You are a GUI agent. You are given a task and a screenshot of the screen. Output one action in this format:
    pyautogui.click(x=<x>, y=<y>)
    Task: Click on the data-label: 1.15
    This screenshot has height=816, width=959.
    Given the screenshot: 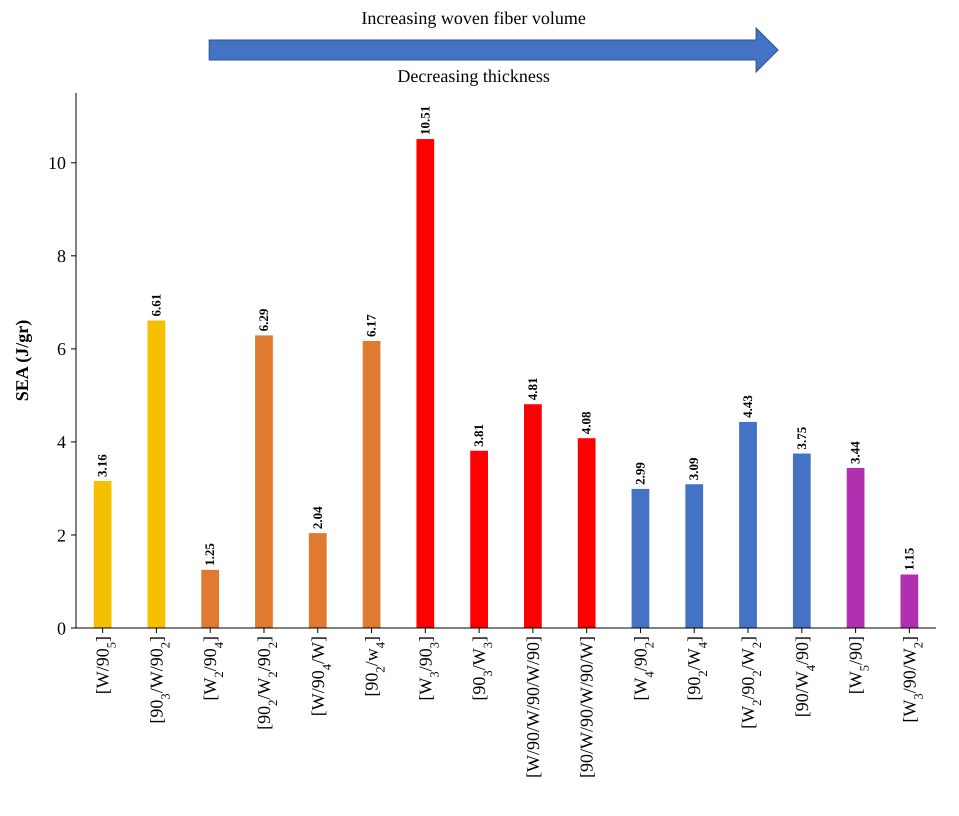 What is the action you would take?
    pyautogui.click(x=908, y=558)
    